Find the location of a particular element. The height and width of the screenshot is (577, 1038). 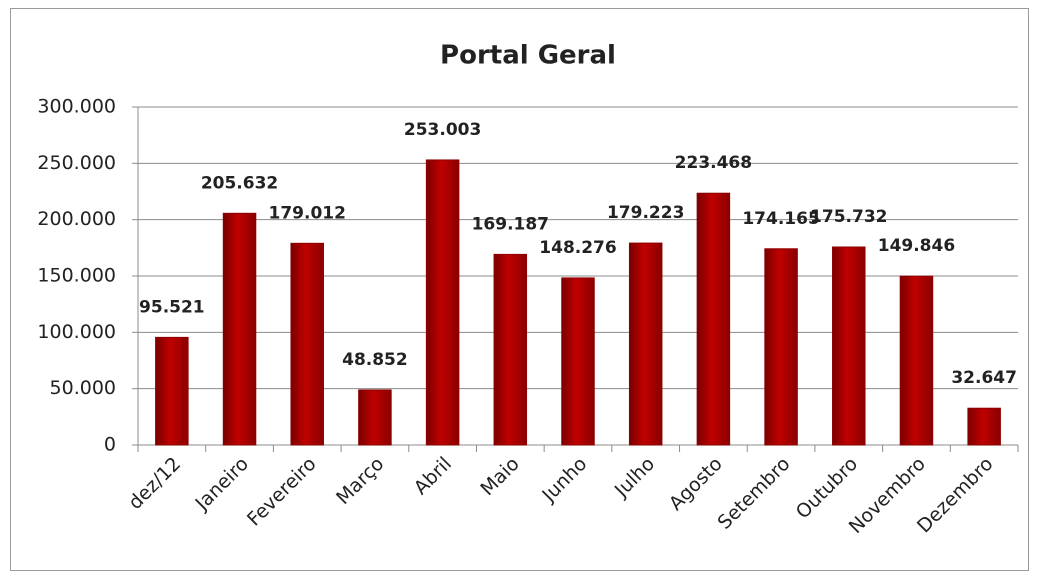

y-tick-label: 100.000 is located at coordinates (76, 332).